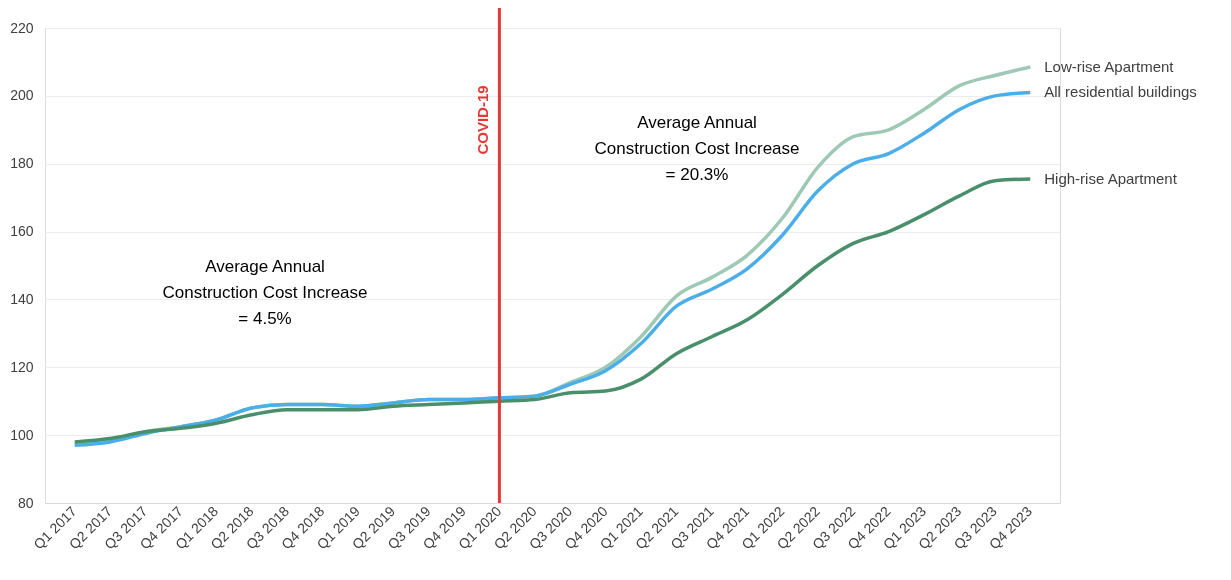  I want to click on series-label: Low-rise Apartment, so click(1109, 67).